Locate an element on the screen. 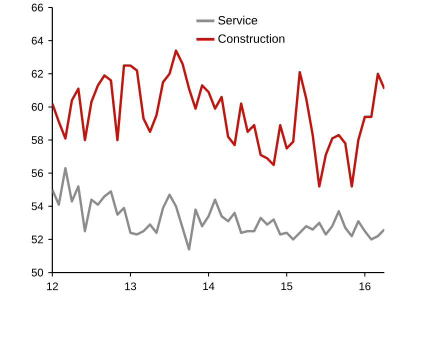 The width and height of the screenshot is (433, 357). x-tick-label: 16 is located at coordinates (365, 286).